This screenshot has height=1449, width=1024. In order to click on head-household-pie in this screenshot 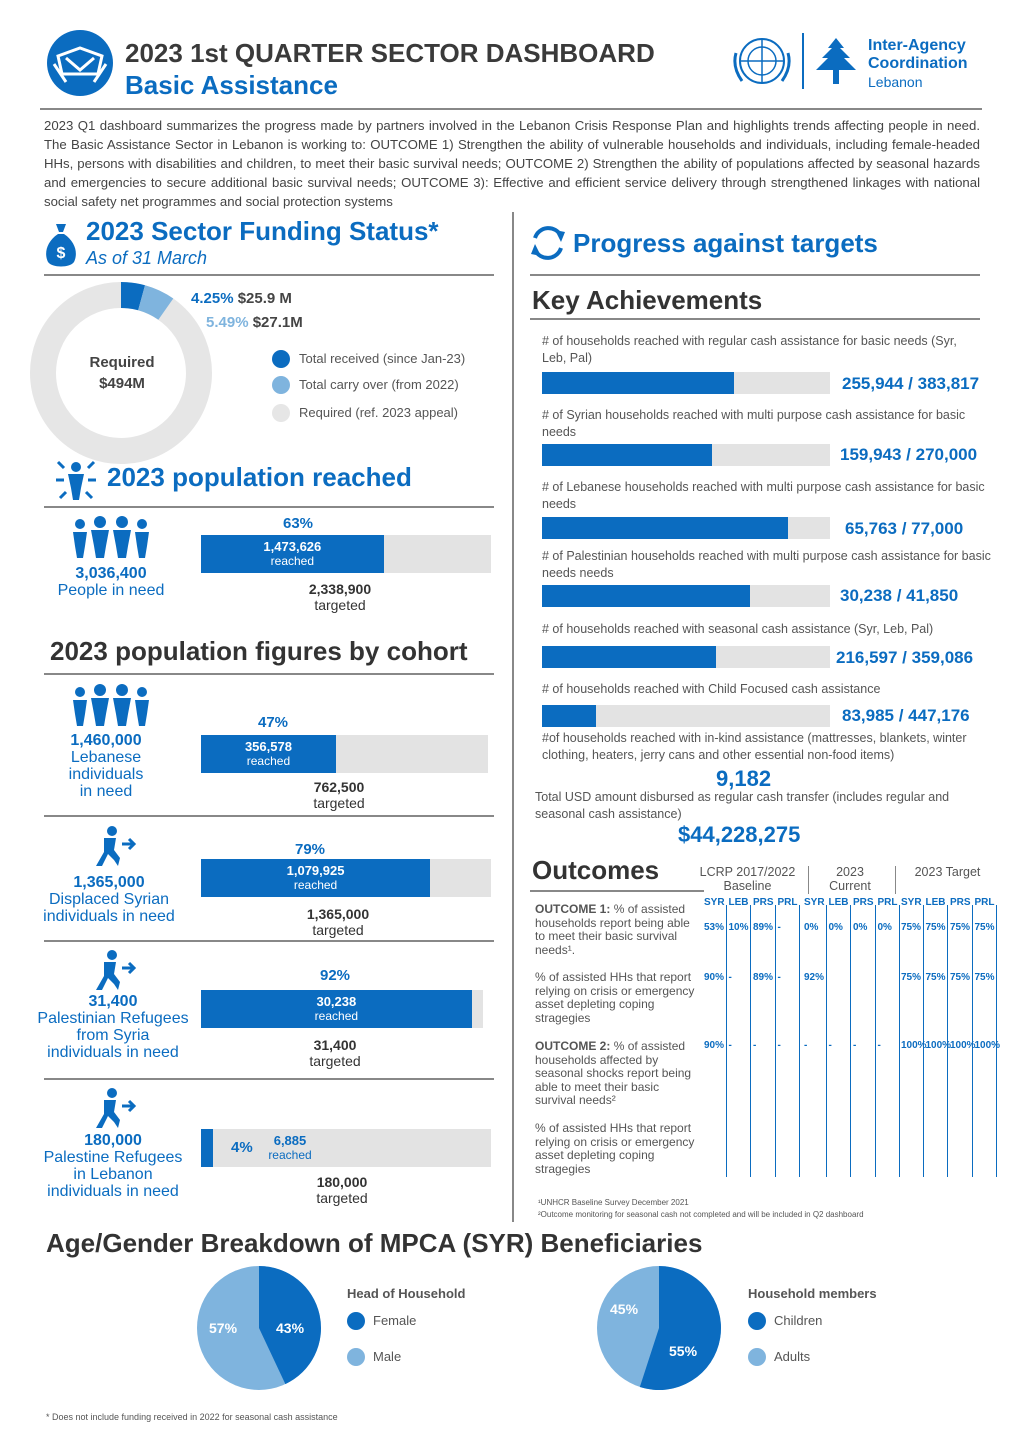, I will do `click(259, 1328)`.